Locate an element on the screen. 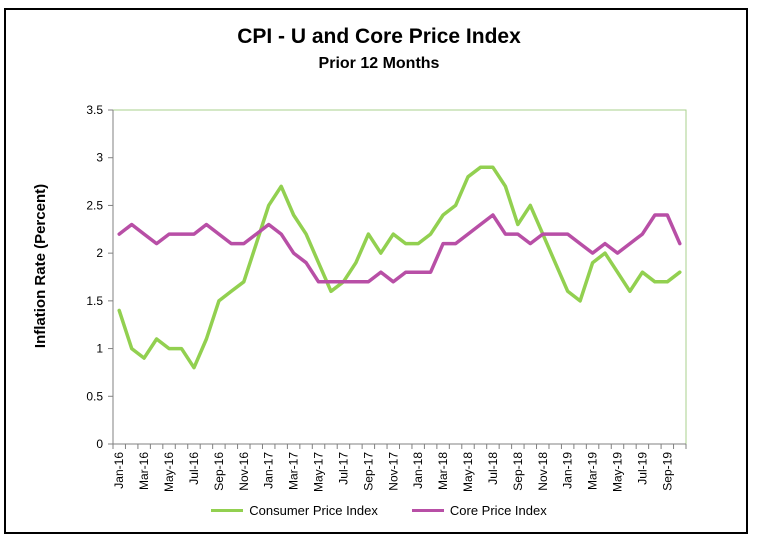  chart-title: CPI - U and Core Price Index is located at coordinates (379, 36).